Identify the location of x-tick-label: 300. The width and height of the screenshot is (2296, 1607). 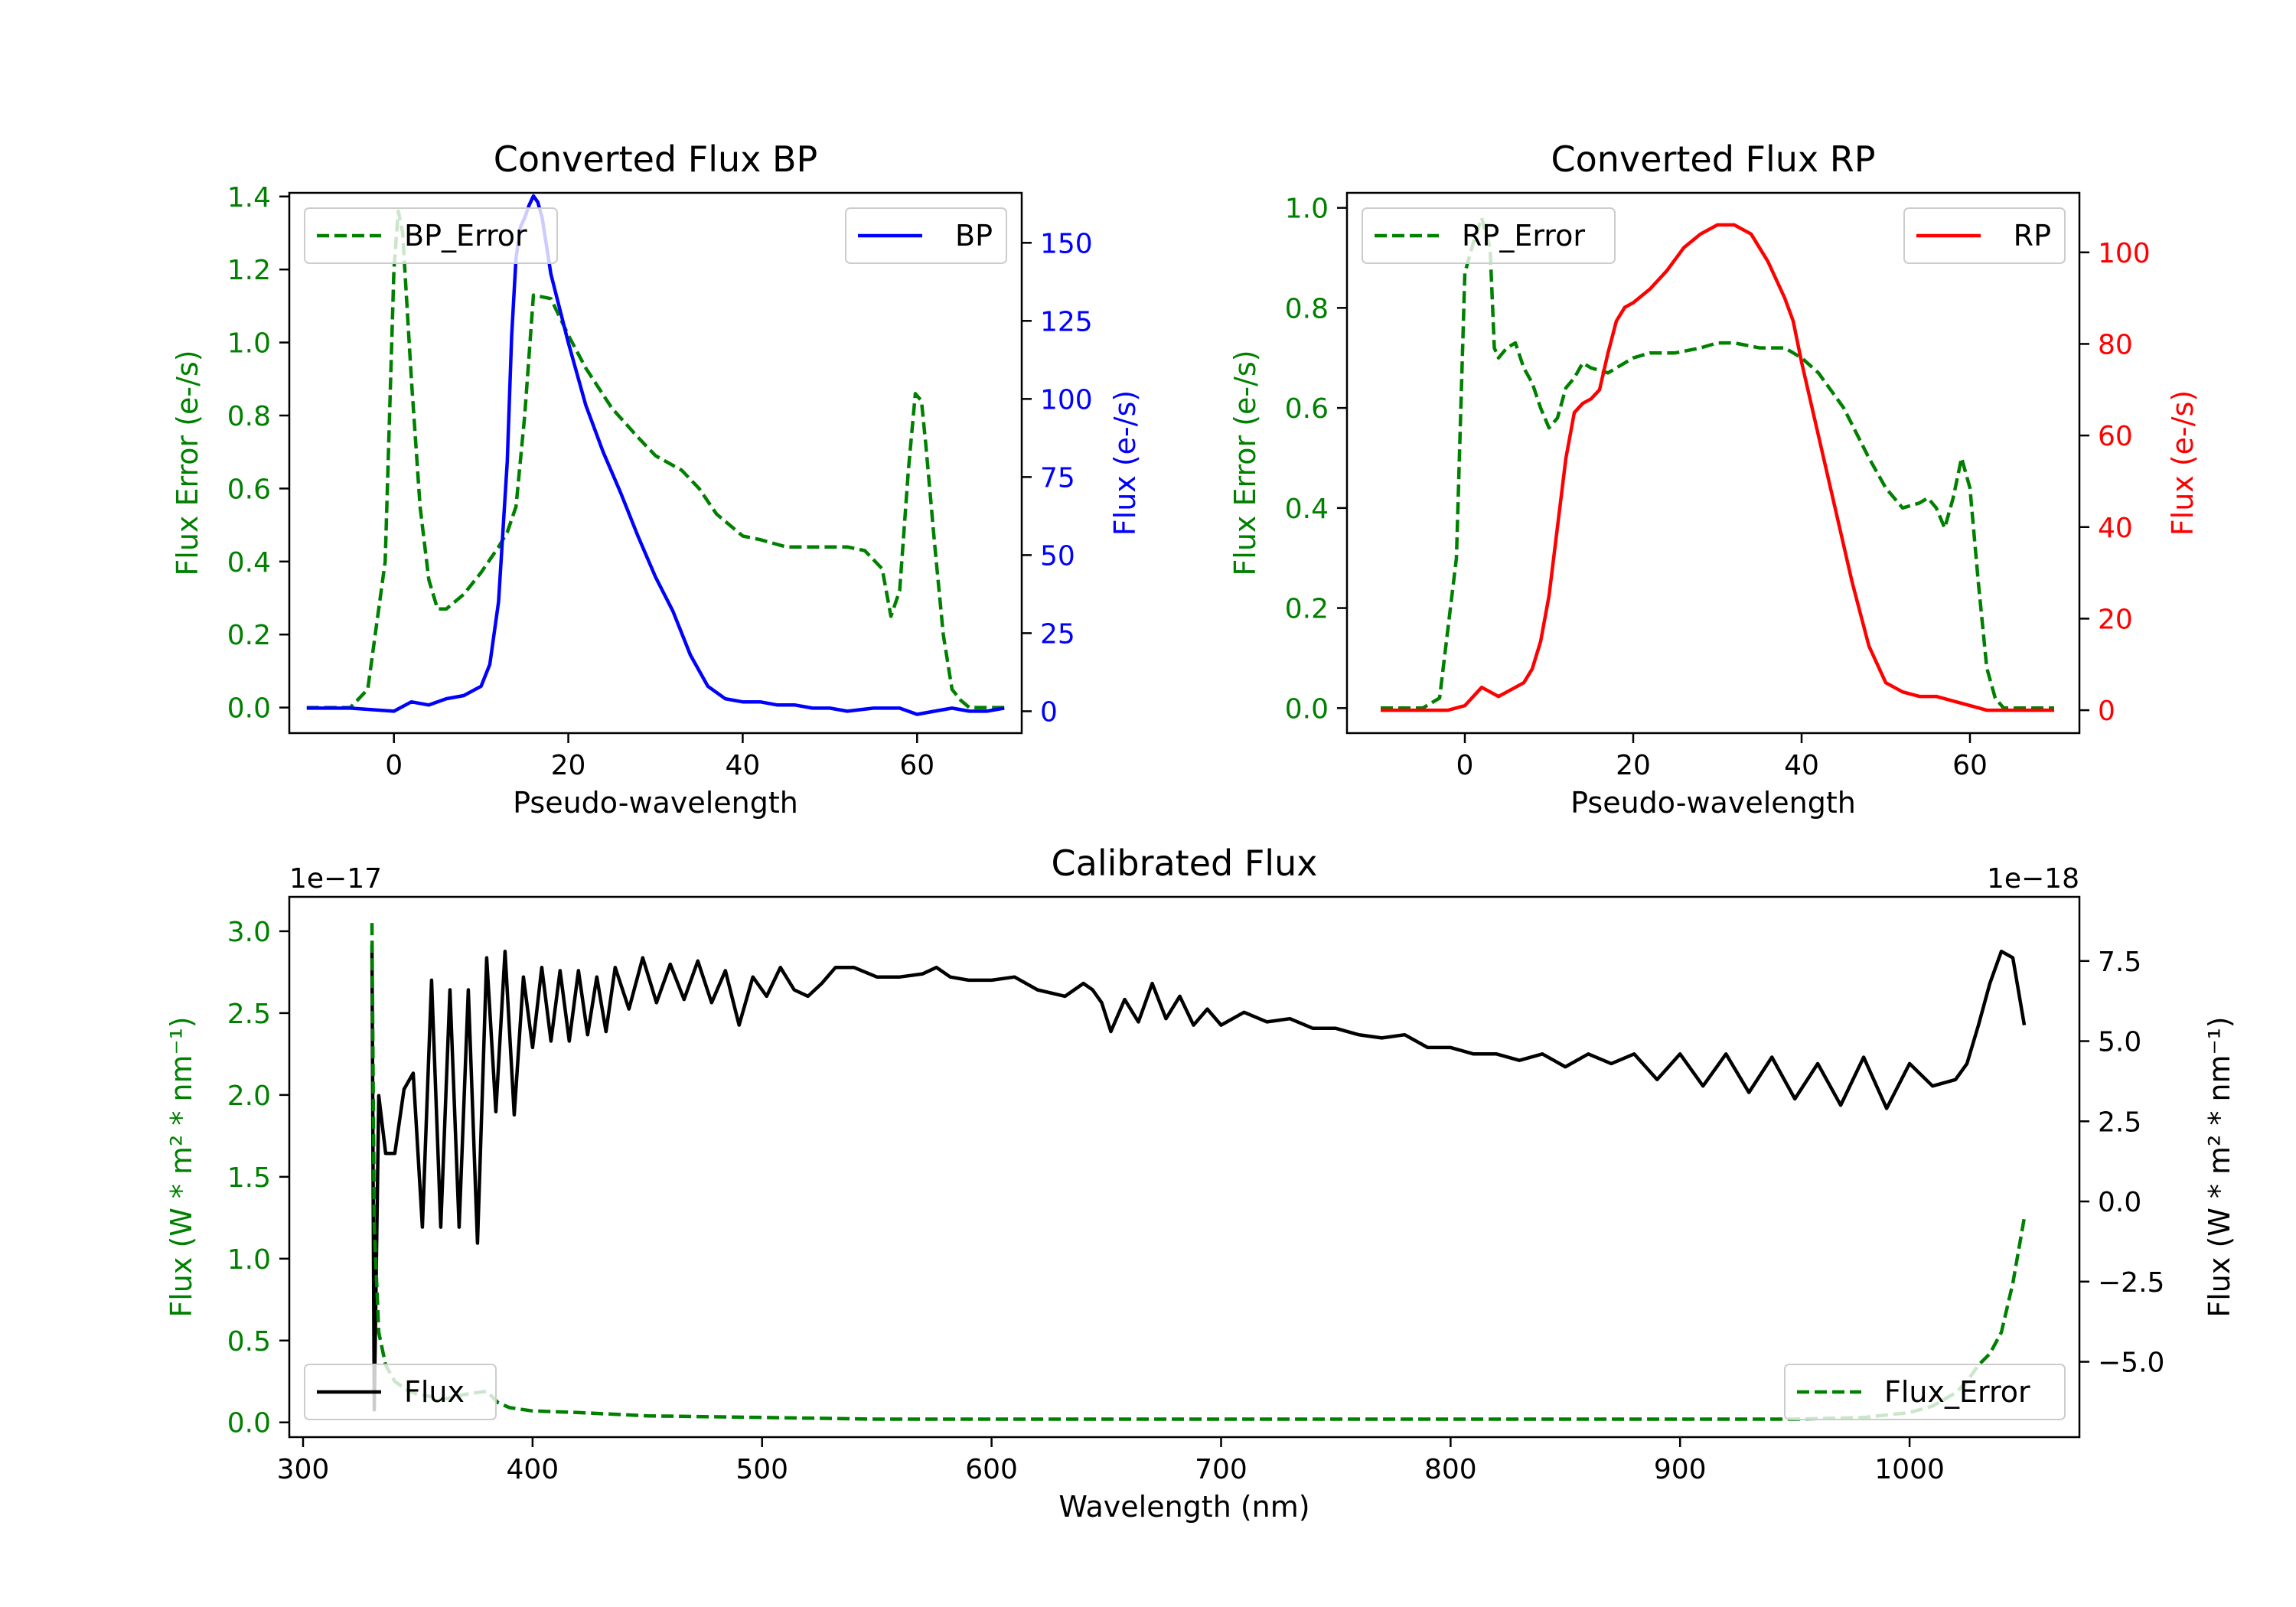
(303, 1470).